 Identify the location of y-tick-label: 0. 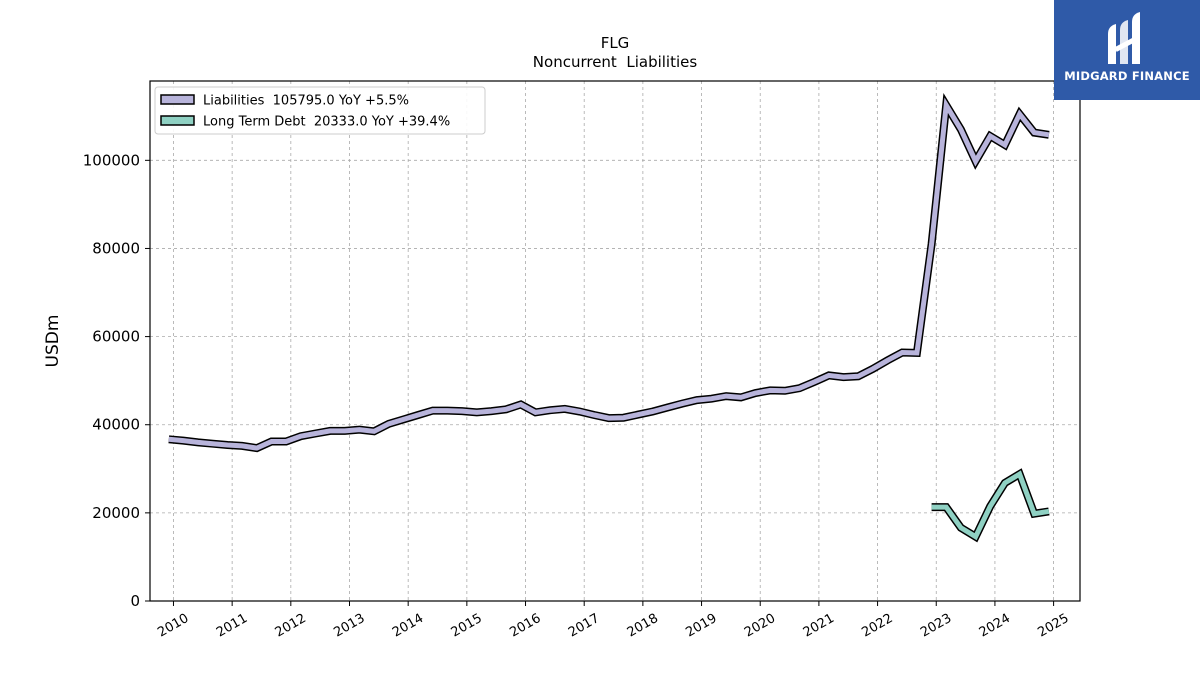
(135, 601).